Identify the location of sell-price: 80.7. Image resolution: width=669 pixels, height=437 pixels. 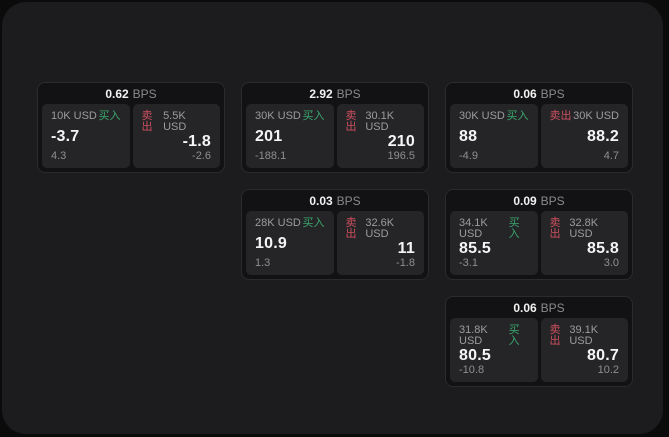
(603, 355).